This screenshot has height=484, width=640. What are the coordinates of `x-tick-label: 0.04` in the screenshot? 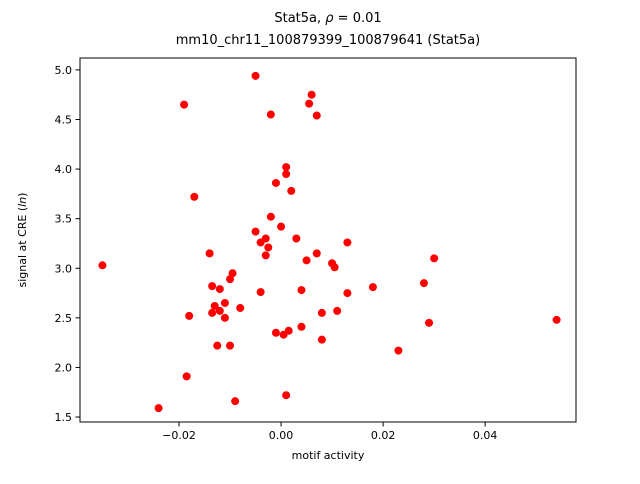 It's located at (485, 435).